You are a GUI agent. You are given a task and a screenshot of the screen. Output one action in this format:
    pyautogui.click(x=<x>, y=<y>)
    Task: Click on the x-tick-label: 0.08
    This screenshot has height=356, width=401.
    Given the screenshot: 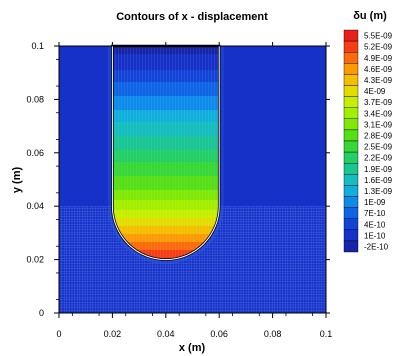 What is the action you would take?
    pyautogui.click(x=273, y=334)
    